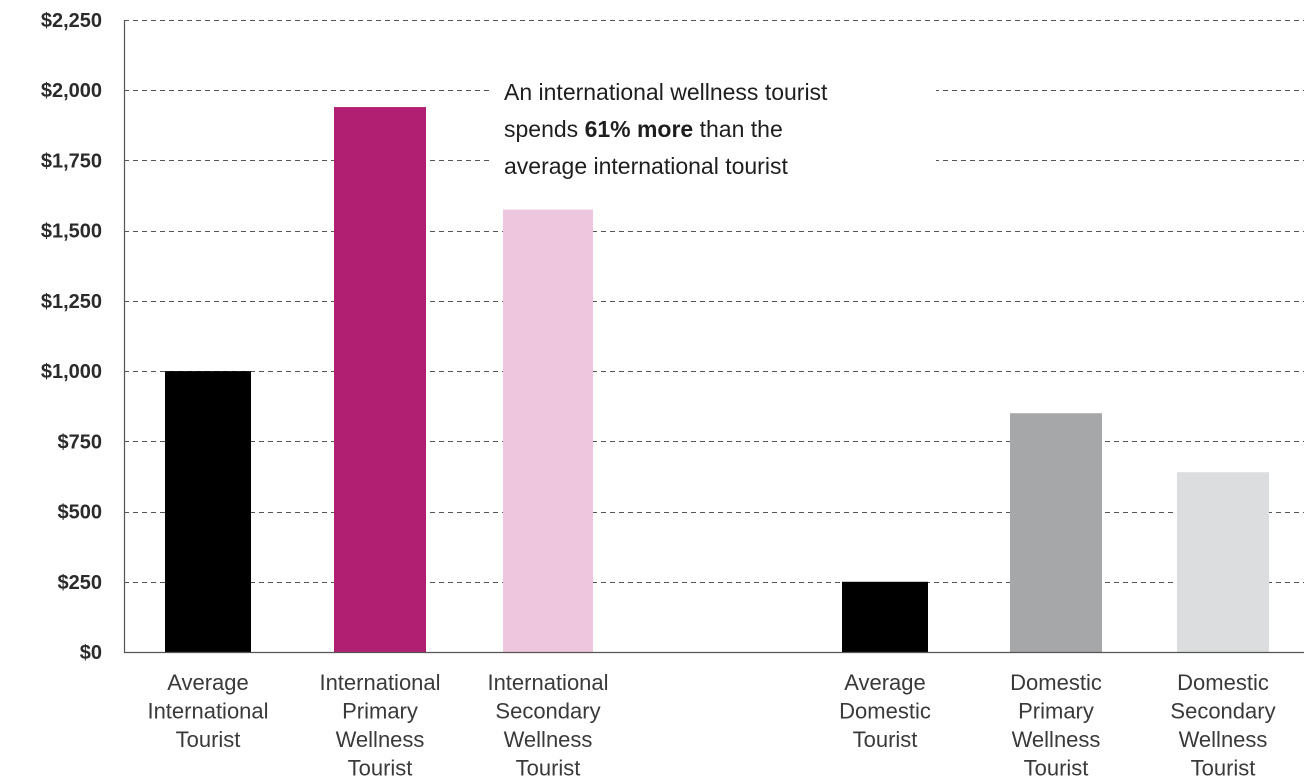  What do you see at coordinates (71, 161) in the screenshot?
I see `y-tick-label: $1,750` at bounding box center [71, 161].